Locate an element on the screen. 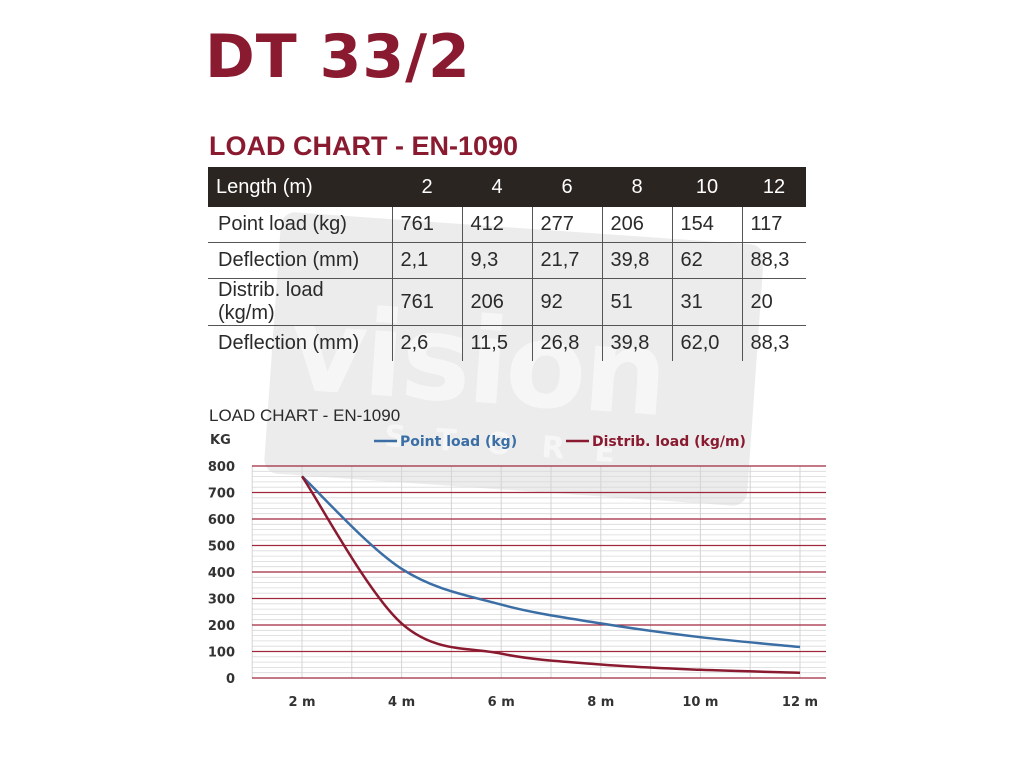  table-cell: 117 is located at coordinates (773, 225).